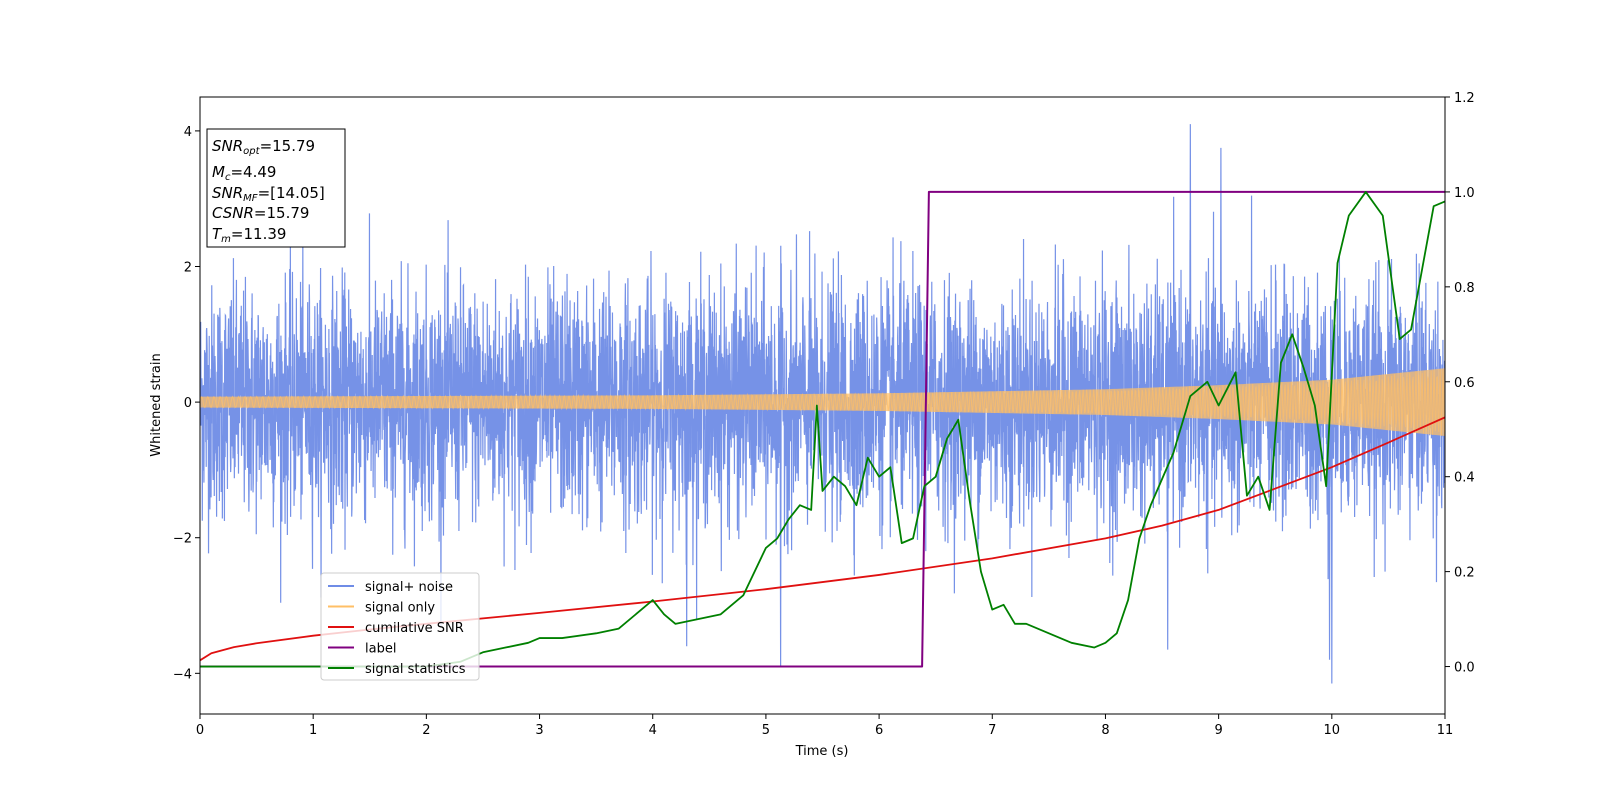 This screenshot has width=1600, height=800. I want to click on series-signal-only-band, so click(822, 402).